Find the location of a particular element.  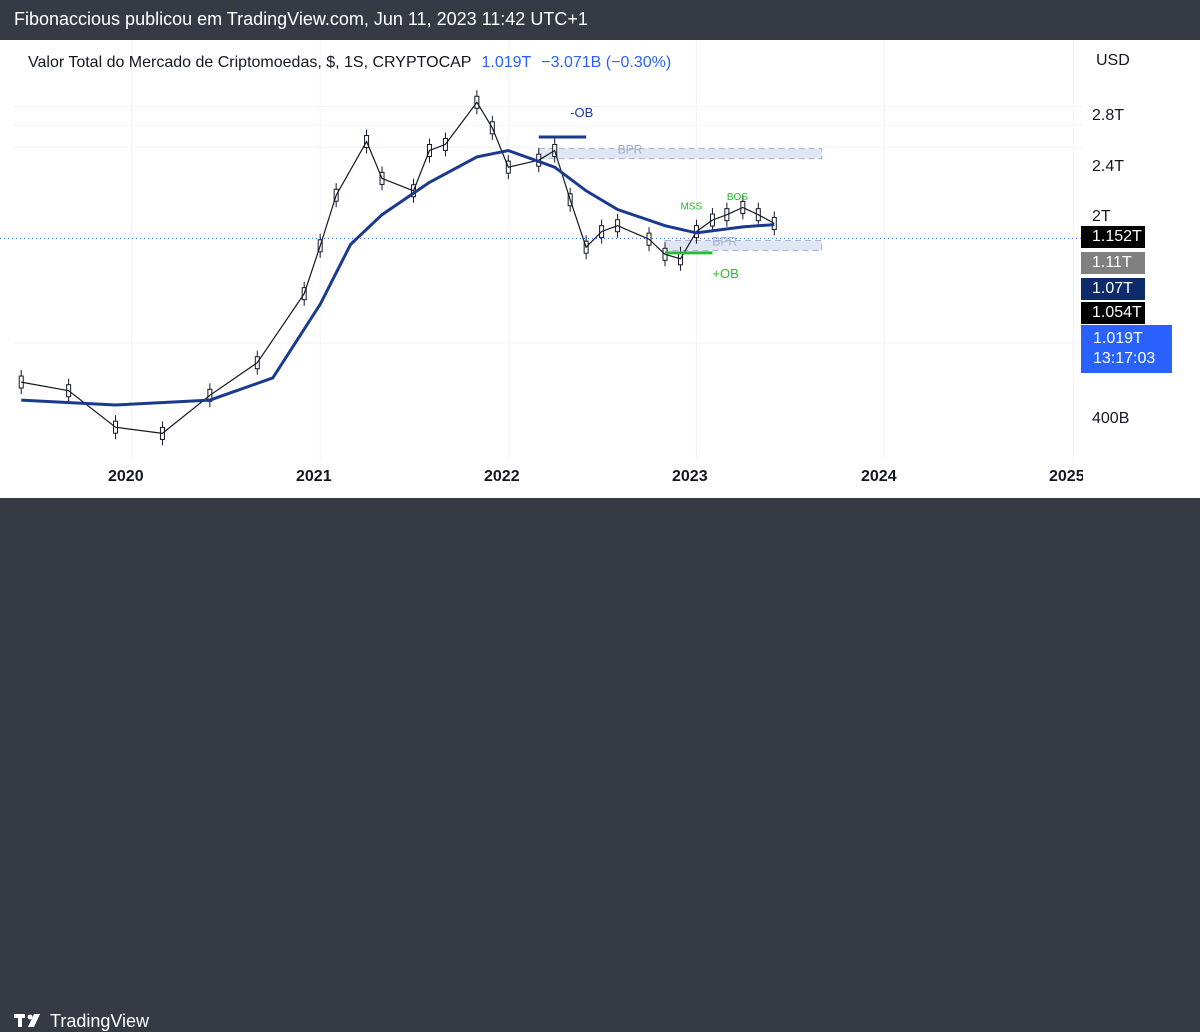

x-tick-label: 2022 is located at coordinates (502, 476).